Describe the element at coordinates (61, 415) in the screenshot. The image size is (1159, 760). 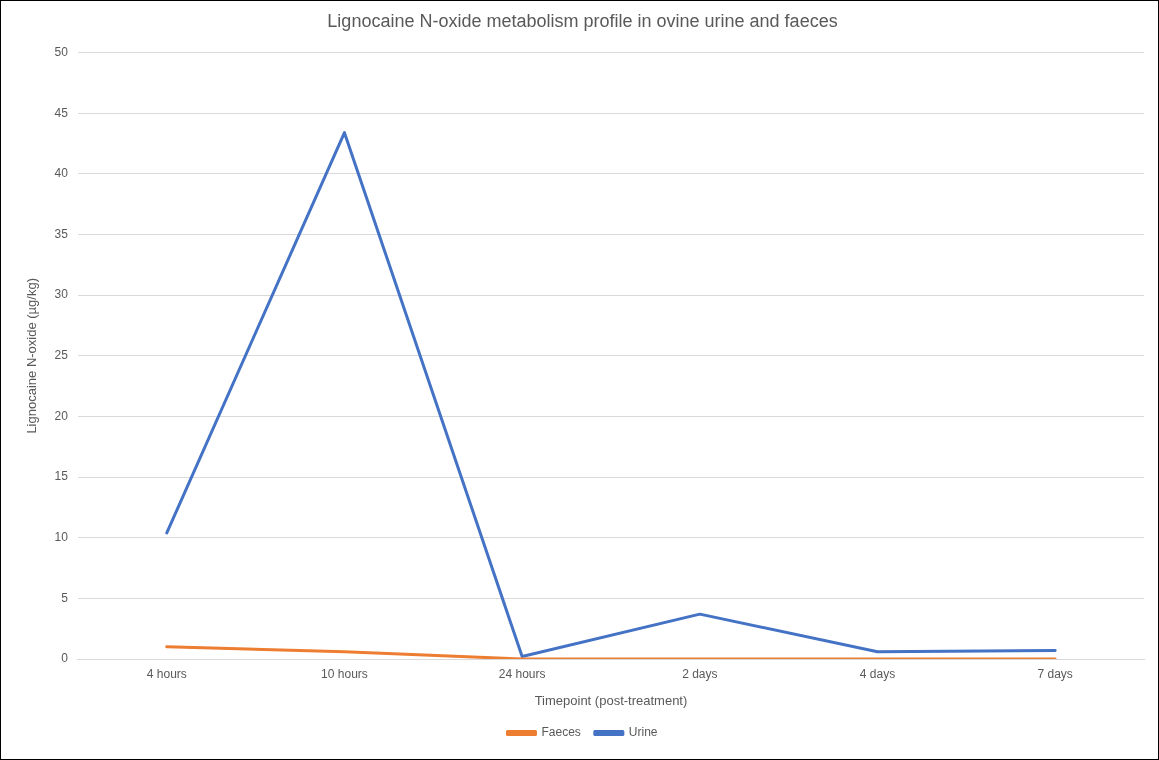
I see `y-tick-label: 20` at that location.